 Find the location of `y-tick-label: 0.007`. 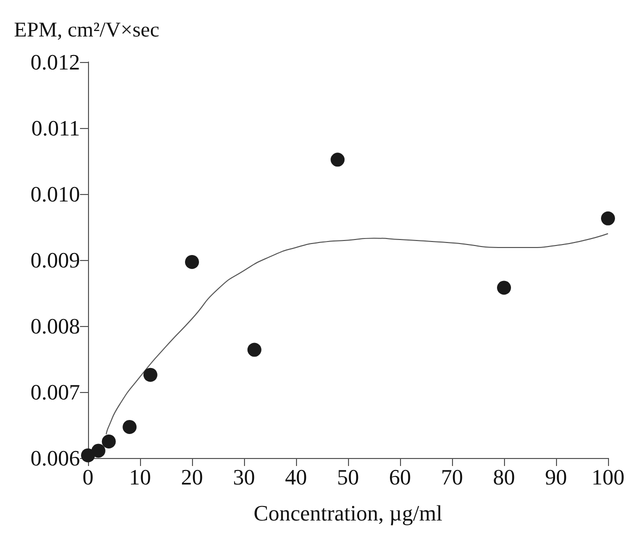

y-tick-label: 0.007 is located at coordinates (55, 392).